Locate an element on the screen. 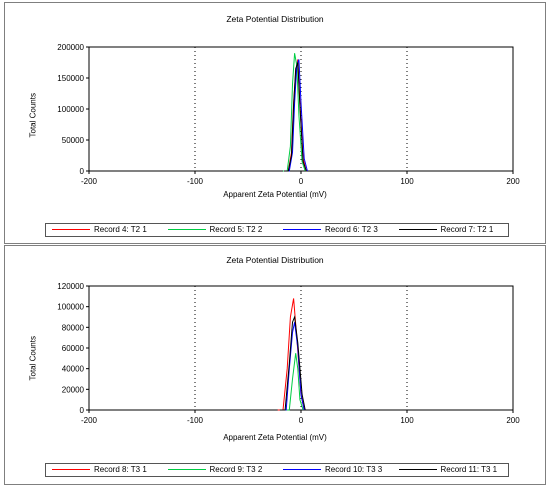 This screenshot has width=550, height=490. legend-item: Record 6: T2 3 is located at coordinates (330, 230).